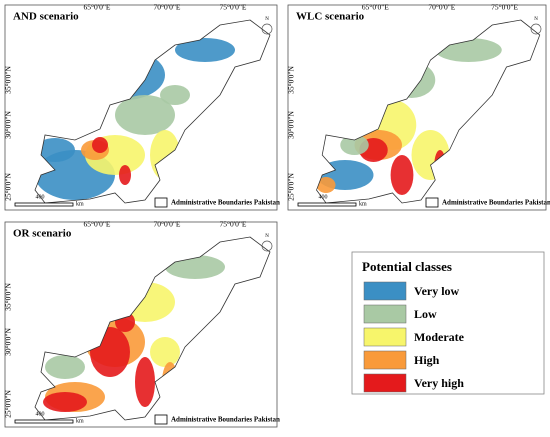  Describe the element at coordinates (42, 234) in the screenshot. I see `panel-title: OR scenario` at that location.